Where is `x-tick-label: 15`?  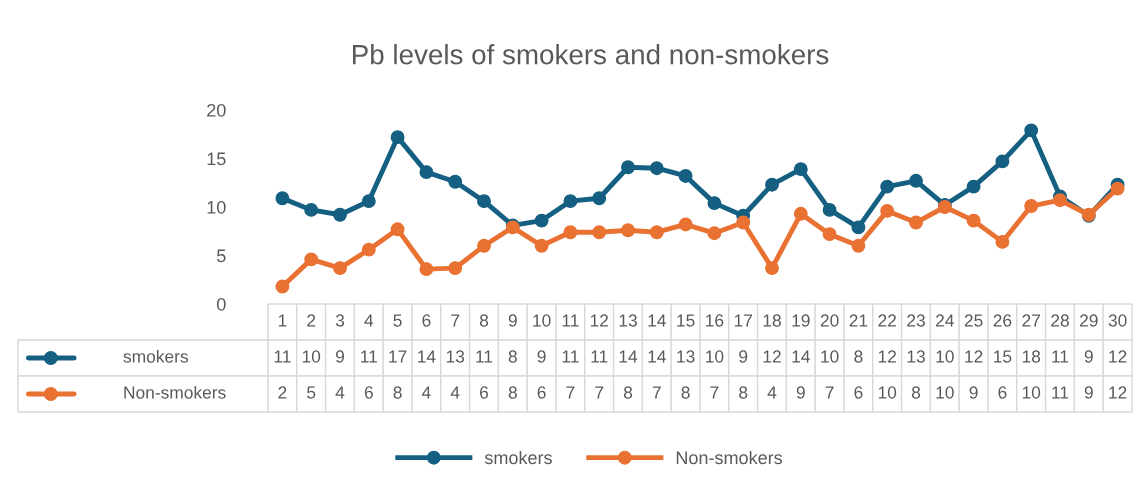
x-tick-label: 15 is located at coordinates (686, 320).